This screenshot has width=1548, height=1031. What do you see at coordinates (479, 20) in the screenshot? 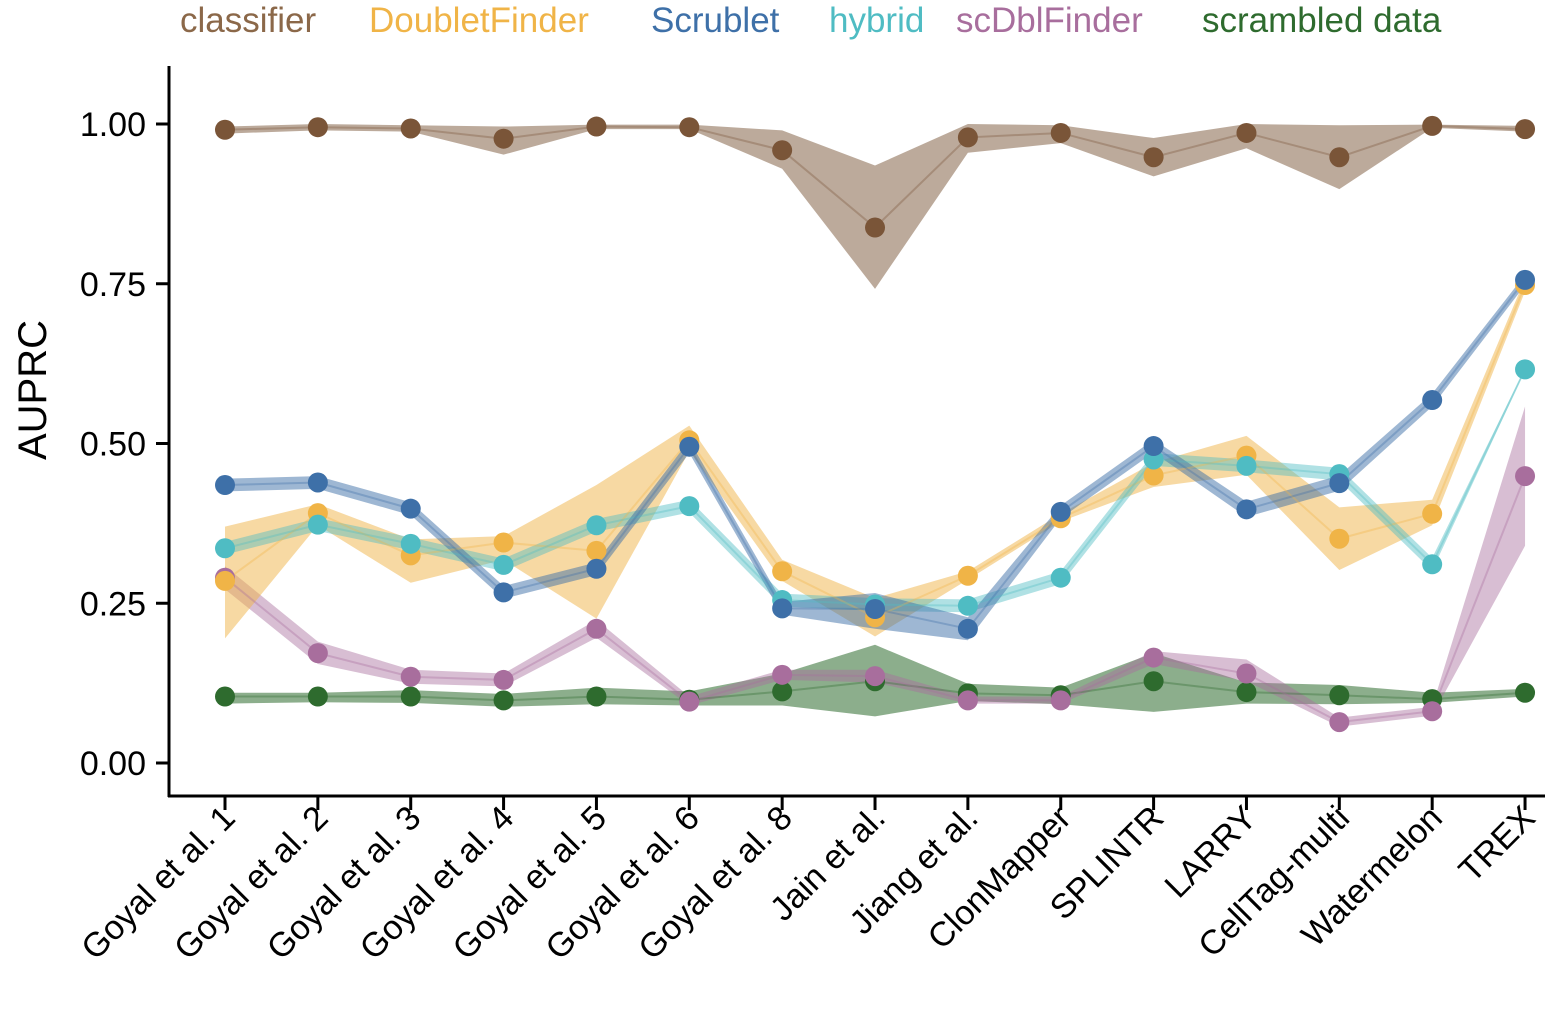
I see `legend-item-1: DoubletFinder` at bounding box center [479, 20].